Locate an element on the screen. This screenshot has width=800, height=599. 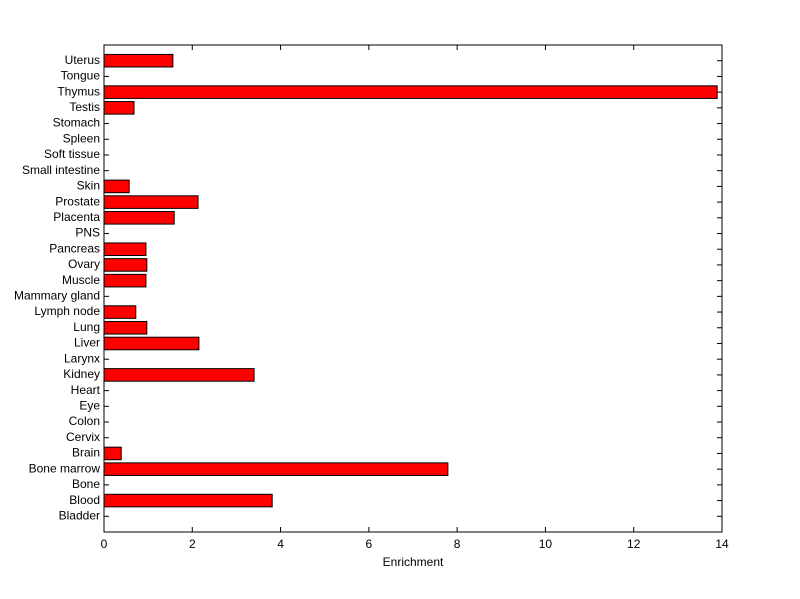
y-tick-label: Bone marrow is located at coordinates (65, 468).